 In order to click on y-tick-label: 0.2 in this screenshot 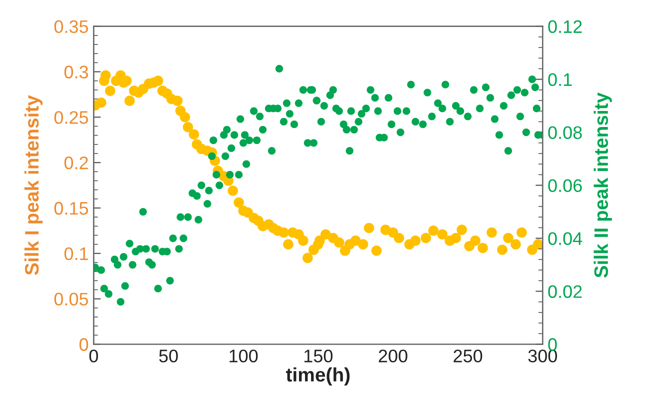, I will do `click(76, 163)`.